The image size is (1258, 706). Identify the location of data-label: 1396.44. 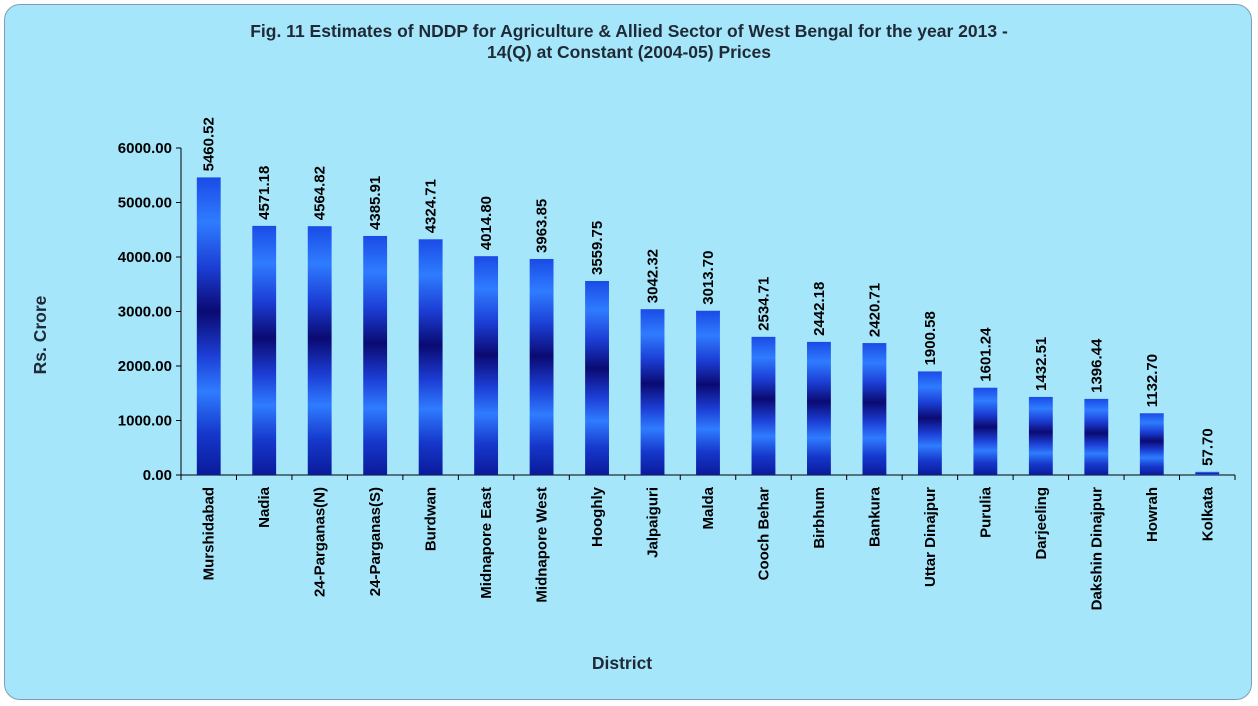
(1096, 365).